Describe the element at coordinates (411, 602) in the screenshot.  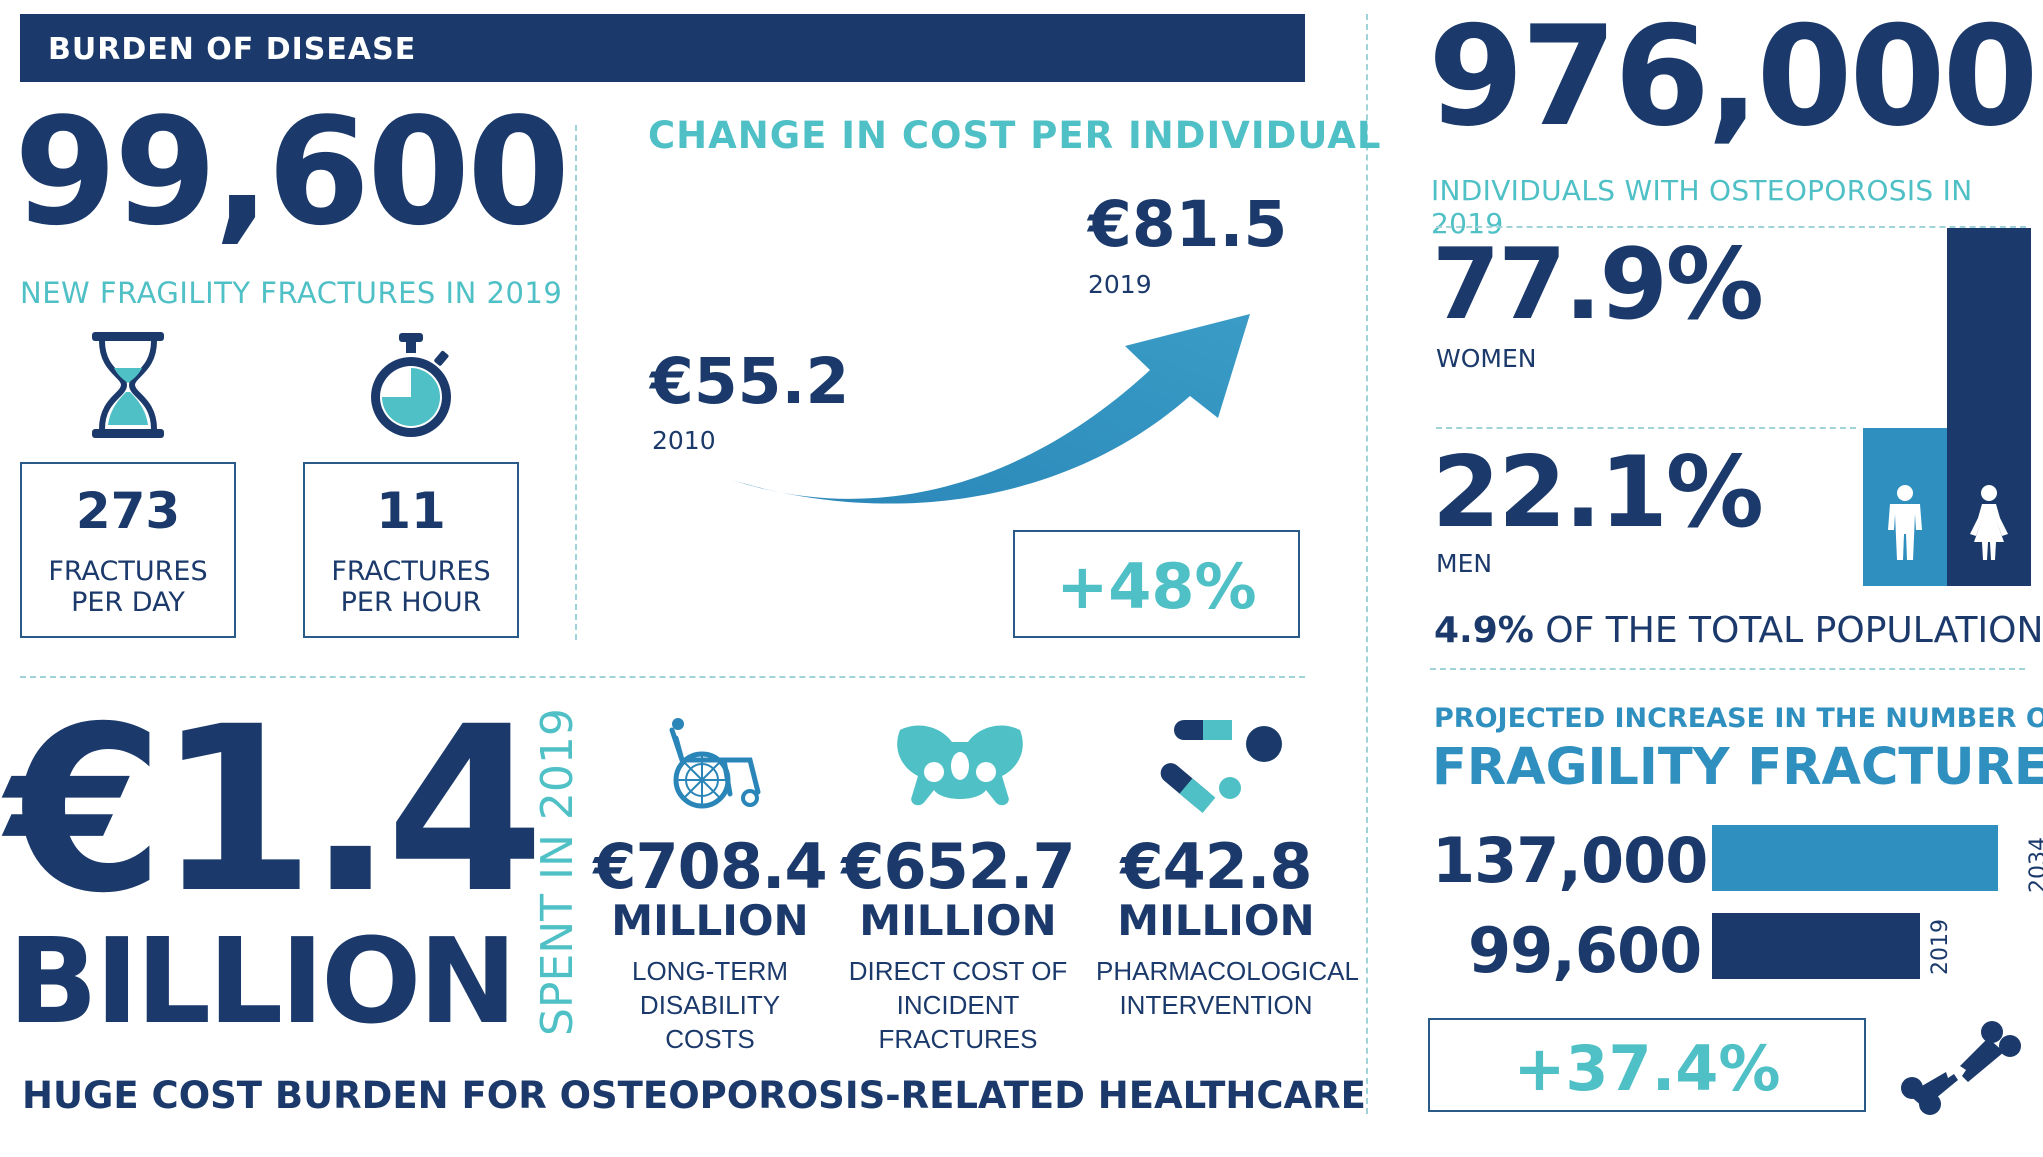
I see `fractures-per-hour-line2: PER HOUR` at that location.